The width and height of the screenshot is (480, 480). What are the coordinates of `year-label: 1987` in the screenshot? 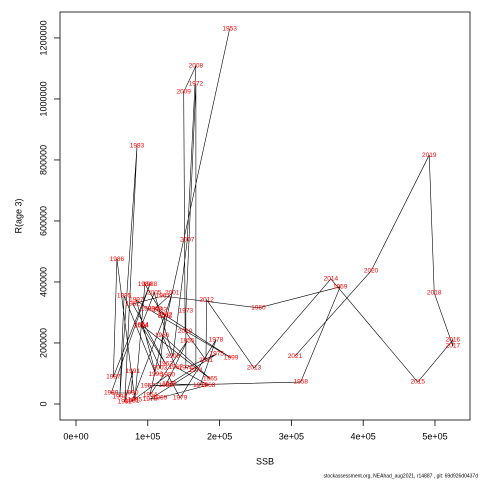 It's located at (113, 377).